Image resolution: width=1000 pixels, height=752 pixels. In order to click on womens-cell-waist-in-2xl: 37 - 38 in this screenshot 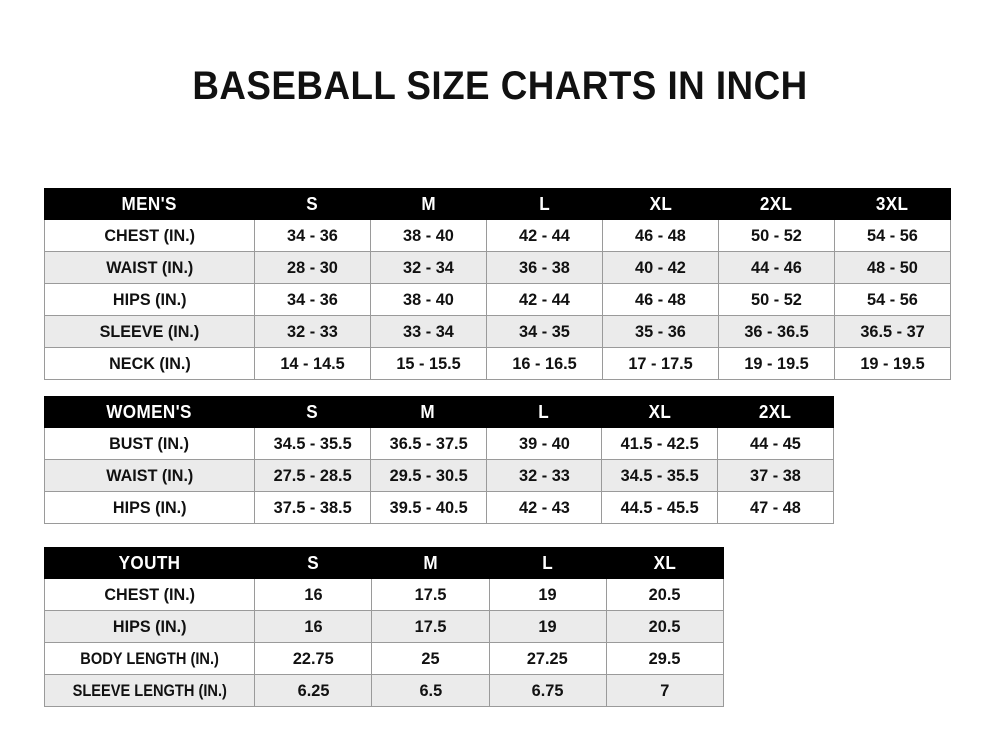, I will do `click(775, 475)`.